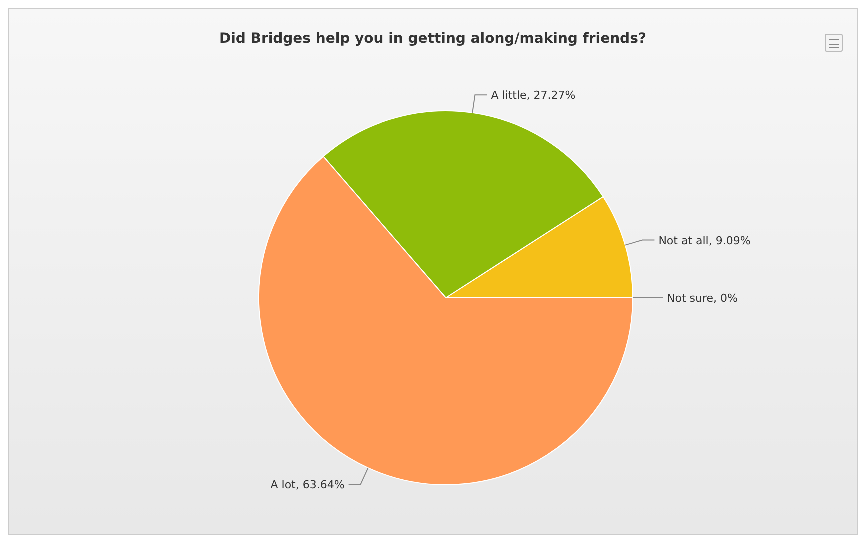 This screenshot has width=864, height=541. What do you see at coordinates (307, 485) in the screenshot?
I see `slice-label: A lot, 63.64%` at bounding box center [307, 485].